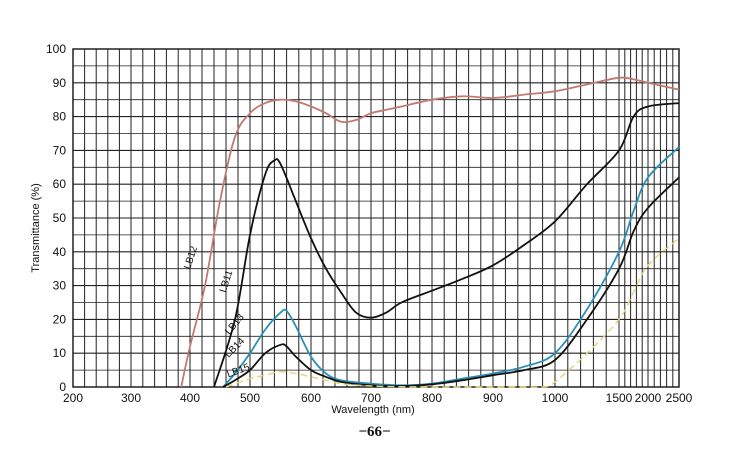 This screenshot has height=461, width=749. I want to click on x-tick-label: 200, so click(73, 398).